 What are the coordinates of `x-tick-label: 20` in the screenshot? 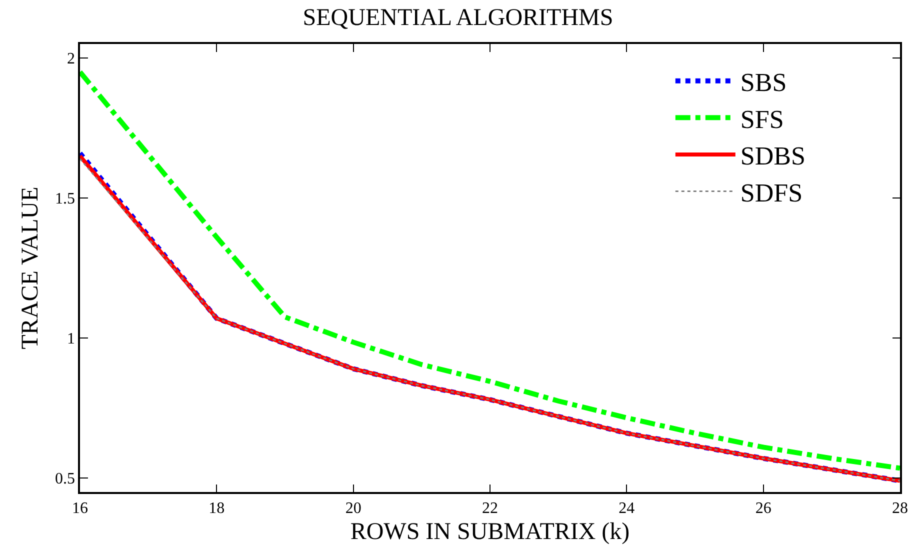 It's located at (353, 508).